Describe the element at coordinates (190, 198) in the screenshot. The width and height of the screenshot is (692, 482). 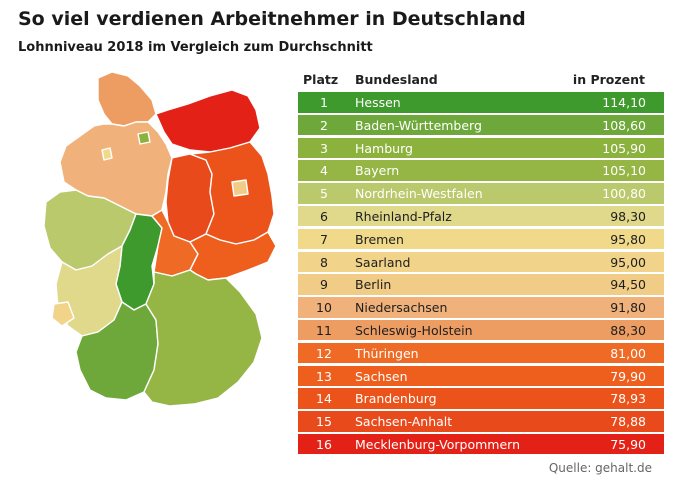
I see `map-region-sachsen-anhalt` at that location.